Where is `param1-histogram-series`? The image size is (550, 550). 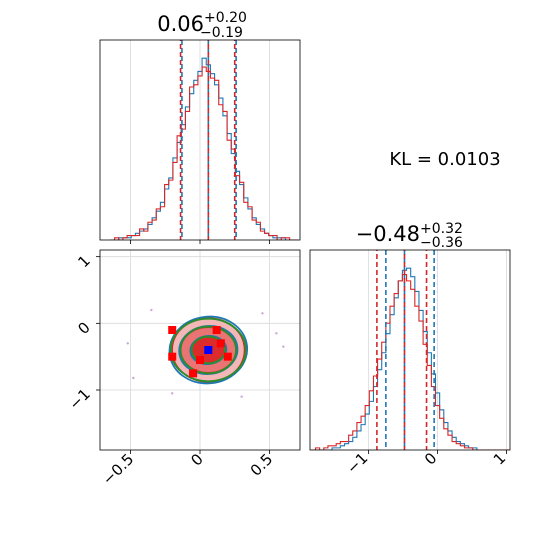 param1-histogram-series is located at coordinates (204, 140).